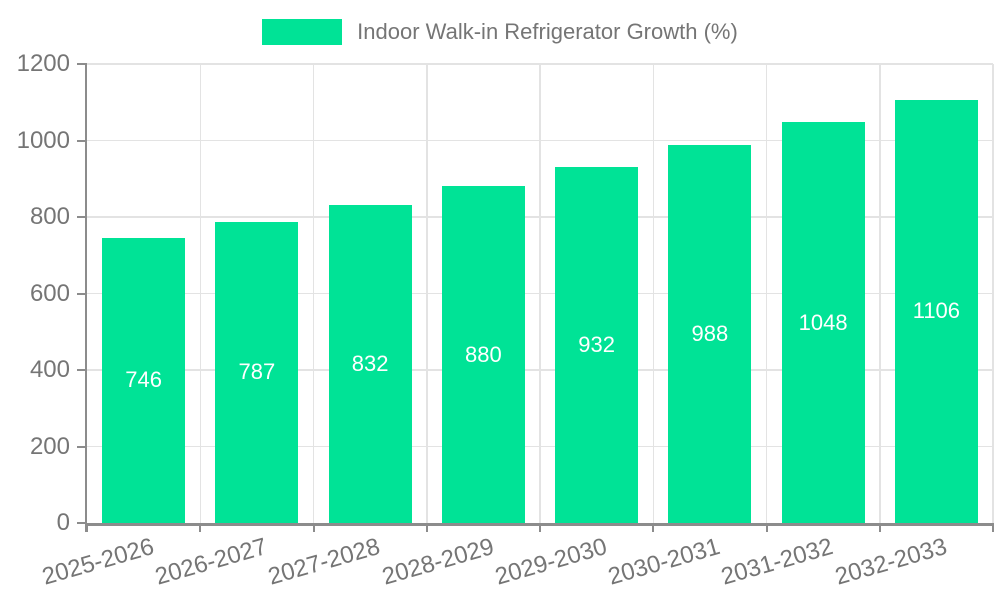  I want to click on bar: 1048, so click(823, 322).